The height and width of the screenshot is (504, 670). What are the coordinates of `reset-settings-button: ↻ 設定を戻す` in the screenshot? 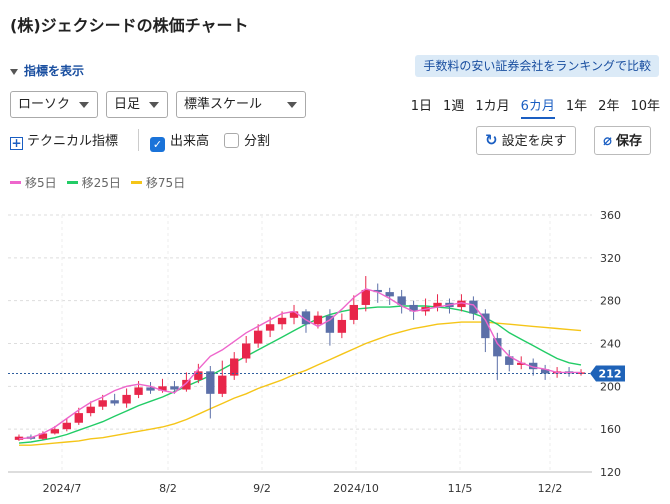 It's located at (526, 140).